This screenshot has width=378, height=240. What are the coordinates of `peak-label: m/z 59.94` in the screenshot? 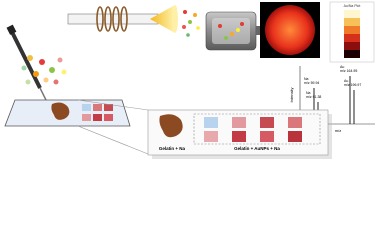 It's located at (311, 83).